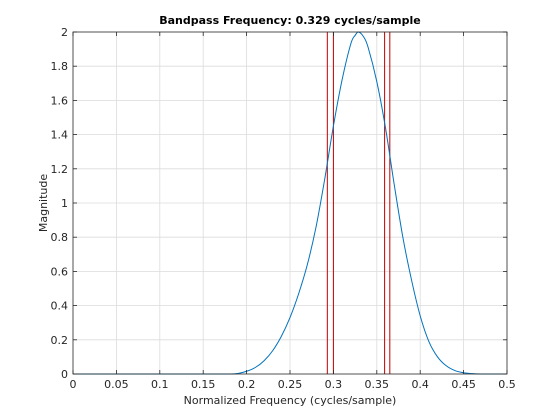  What do you see at coordinates (60, 340) in the screenshot?
I see `y-tick-label-1: 0.2` at bounding box center [60, 340].